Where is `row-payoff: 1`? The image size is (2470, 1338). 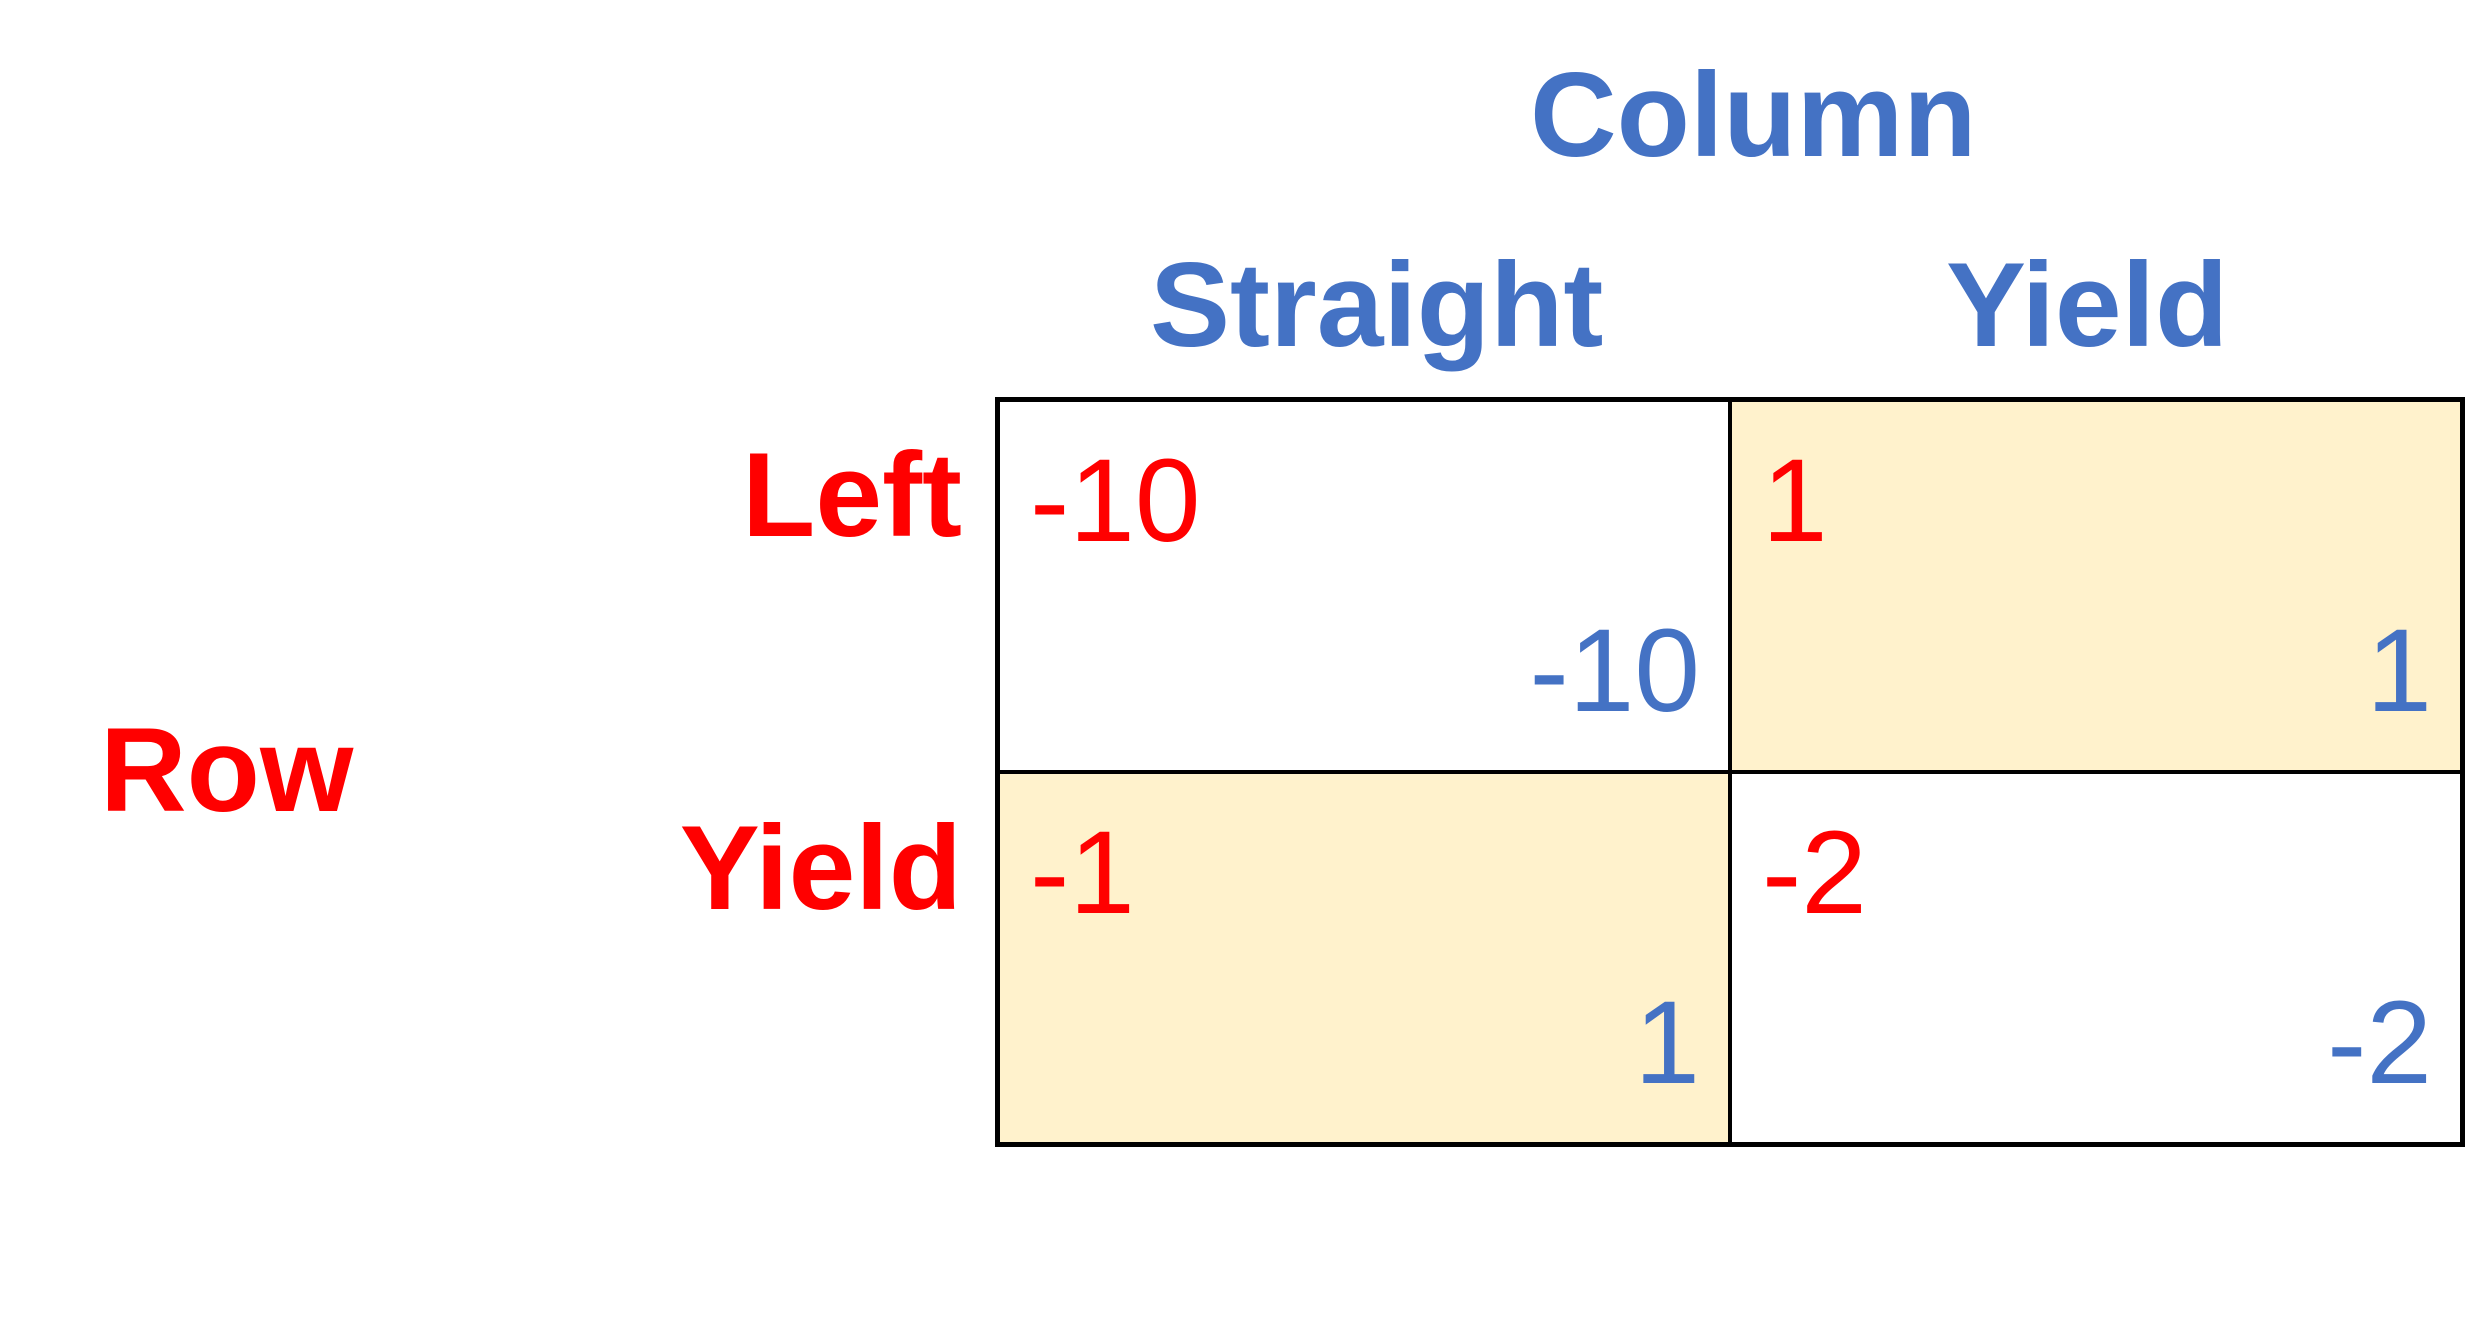 row-payoff: 1 is located at coordinates (1795, 501).